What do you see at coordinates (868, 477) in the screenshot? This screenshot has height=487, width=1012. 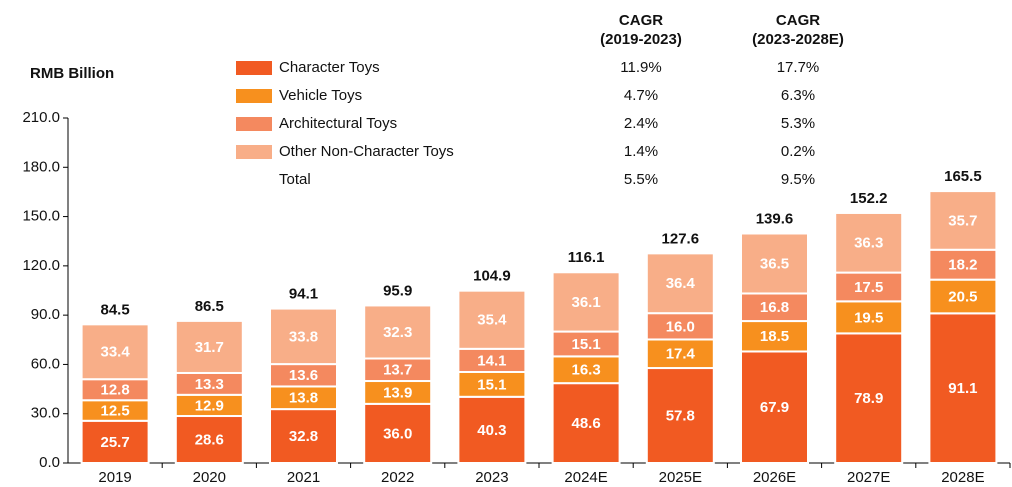 I see `x-tick-label: 2027E` at bounding box center [868, 477].